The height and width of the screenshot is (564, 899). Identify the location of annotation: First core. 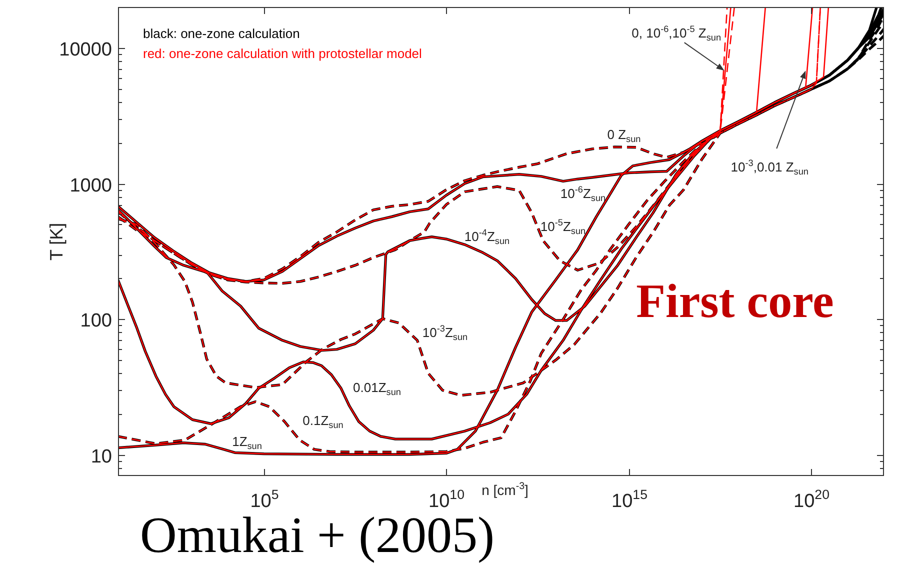
(735, 301).